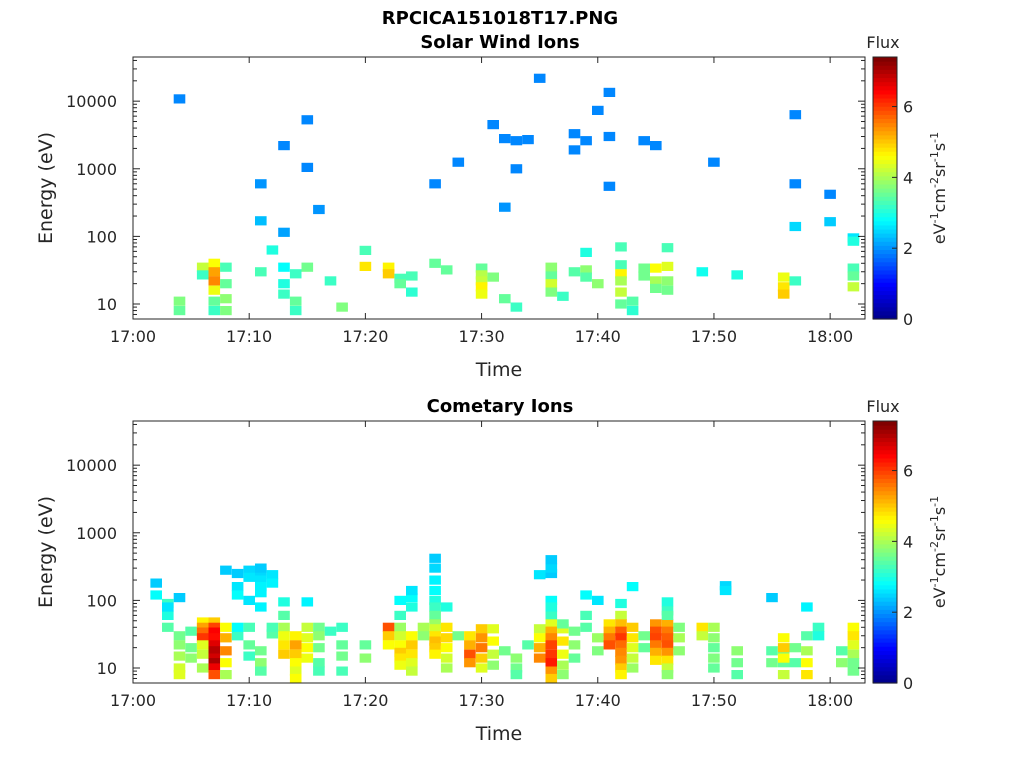  I want to click on colorbar-frame, so click(885, 552).